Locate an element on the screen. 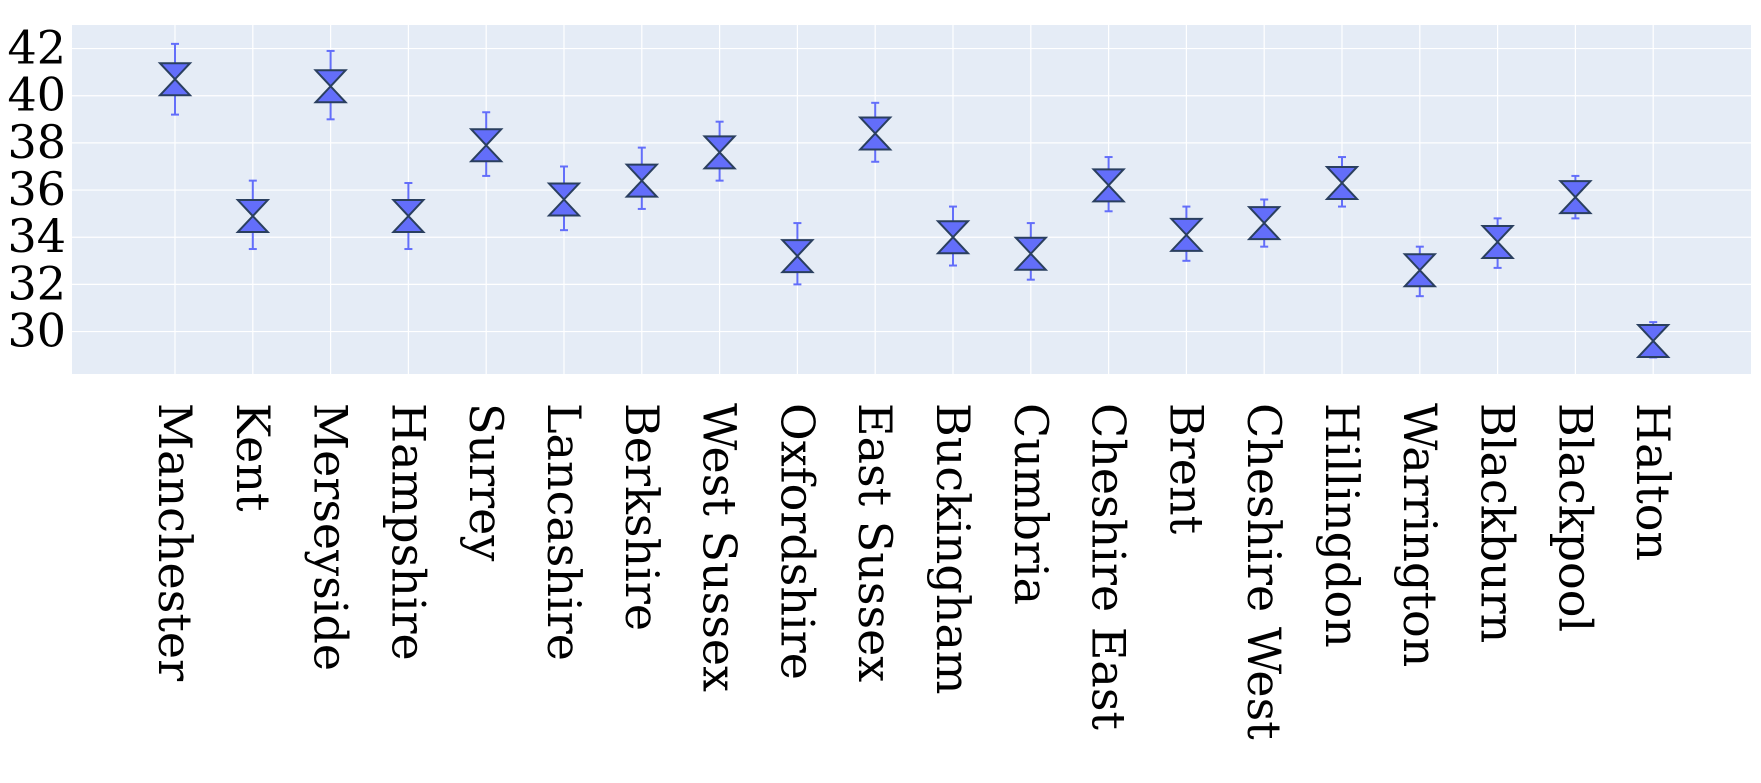 Image resolution: width=1761 pixels, height=783 pixels. x-tick-label: Brent is located at coordinates (1186, 469).